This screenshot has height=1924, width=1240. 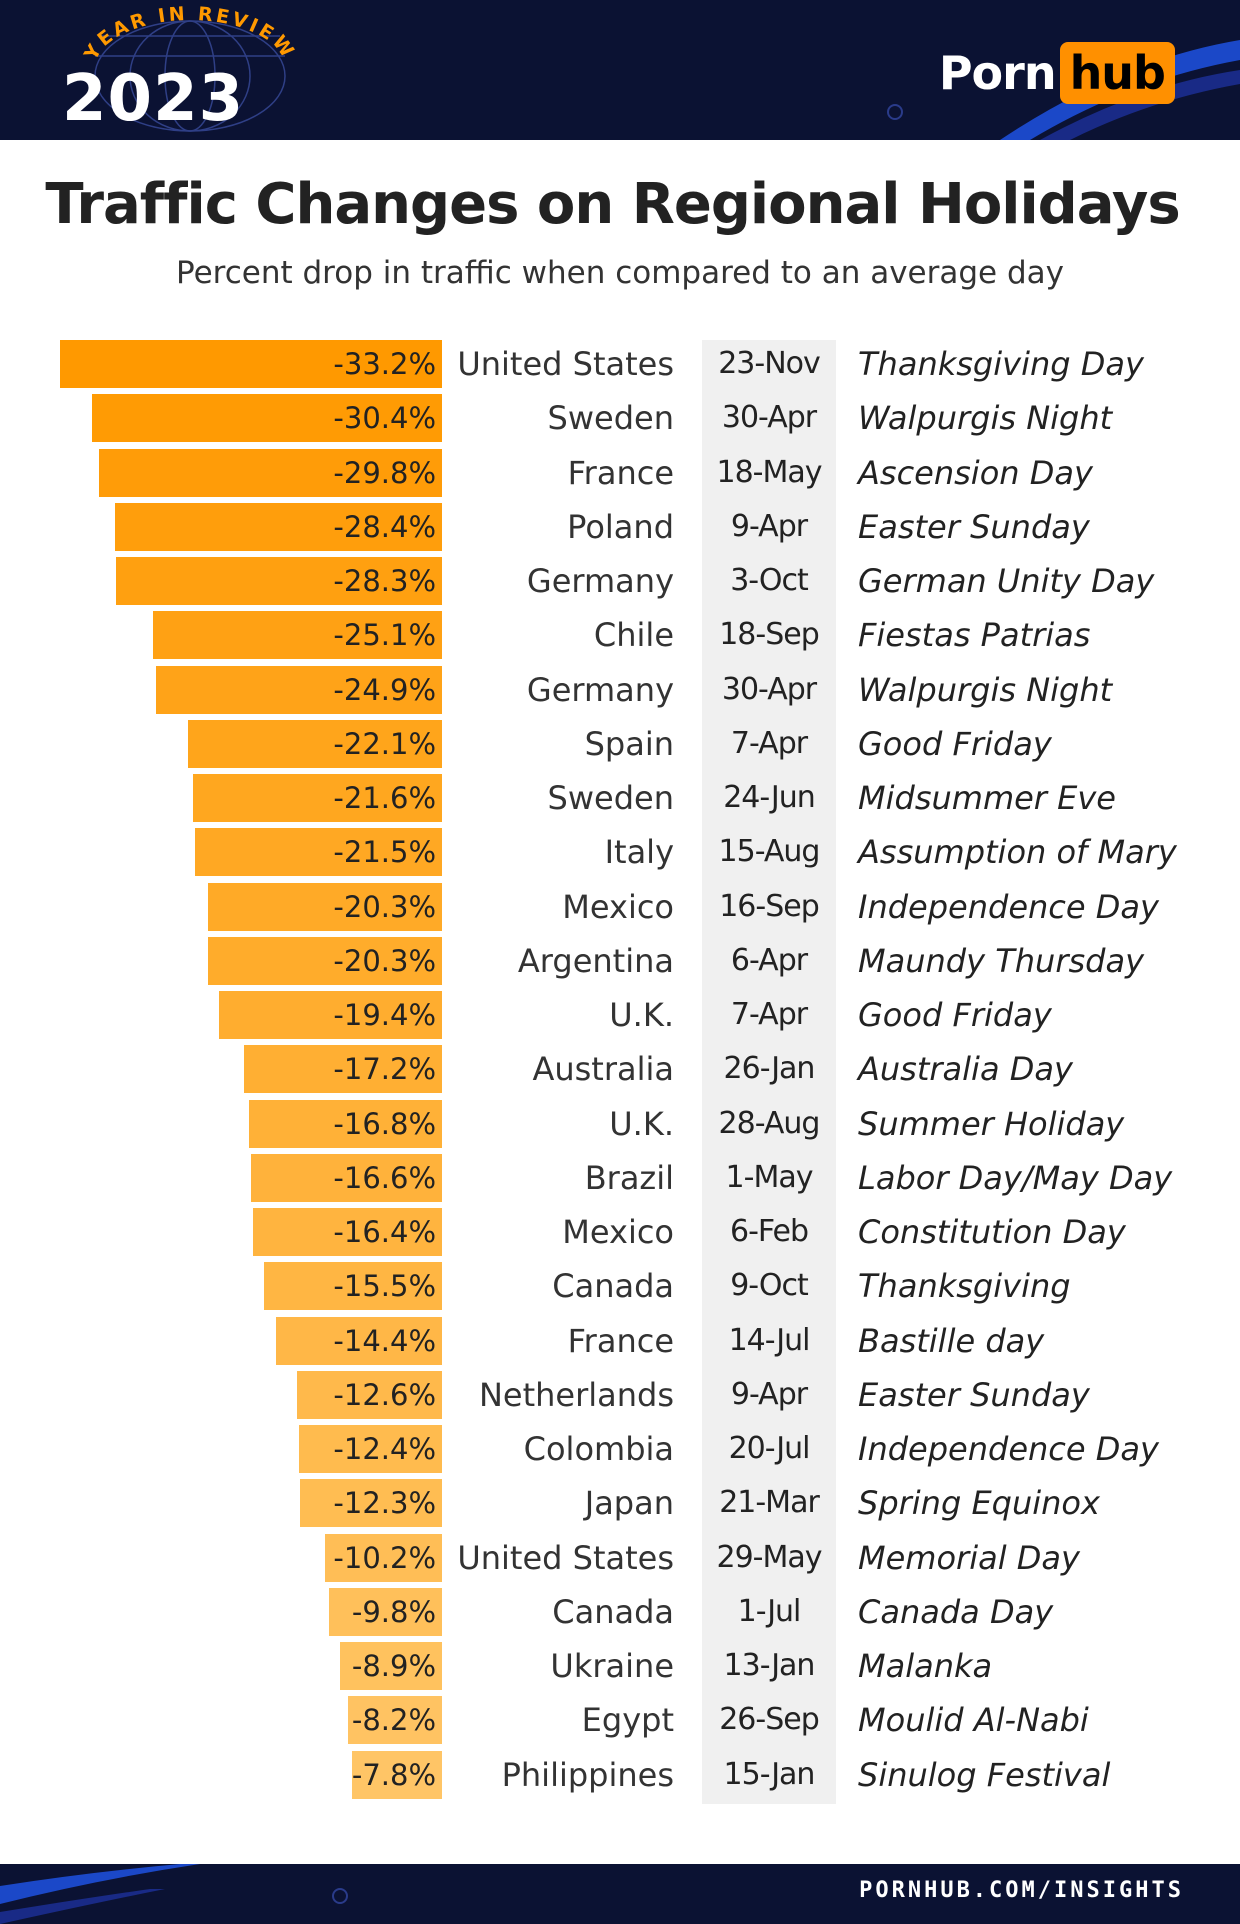 I want to click on date-label: 29-May, so click(x=769, y=1557).